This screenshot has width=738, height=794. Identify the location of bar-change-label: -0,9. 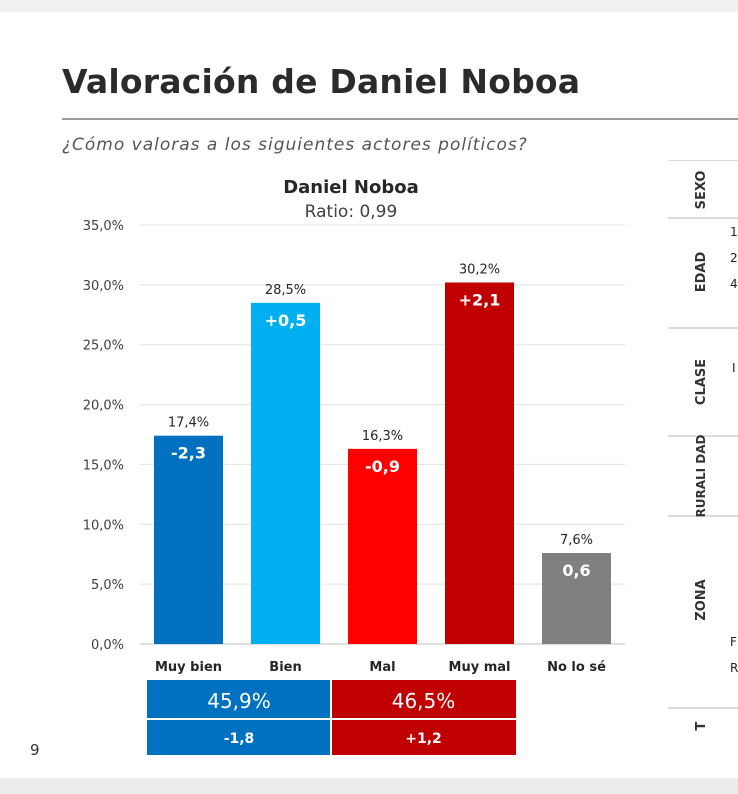
(382, 466).